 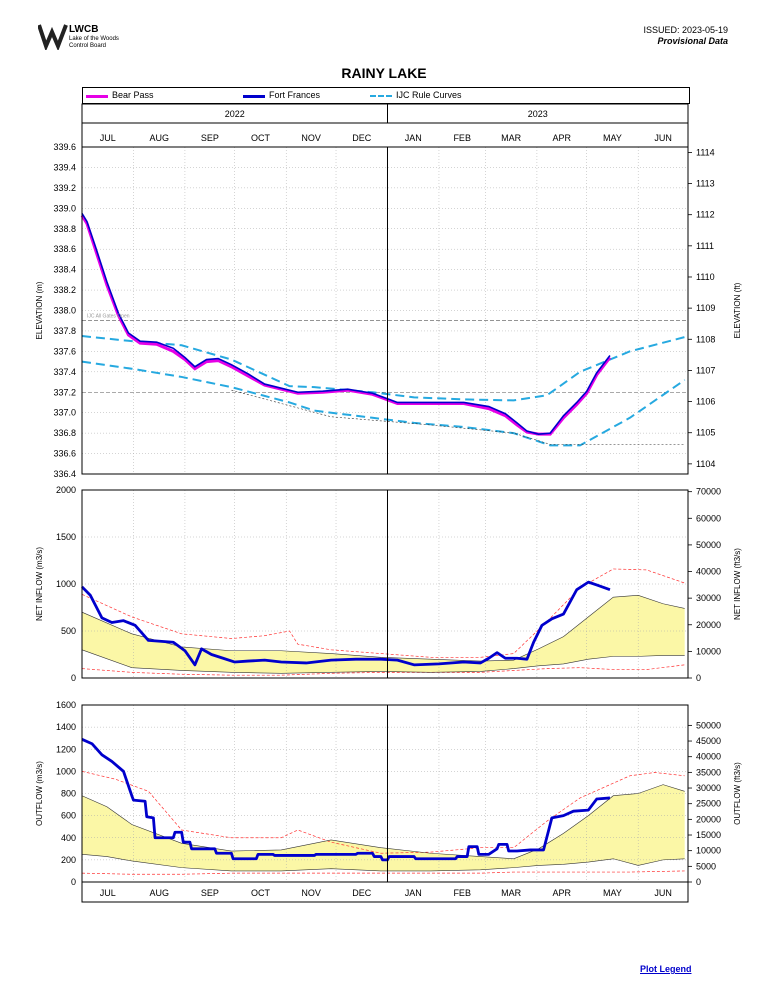 I want to click on net-inflow-upper-band-line, so click(x=383, y=628).